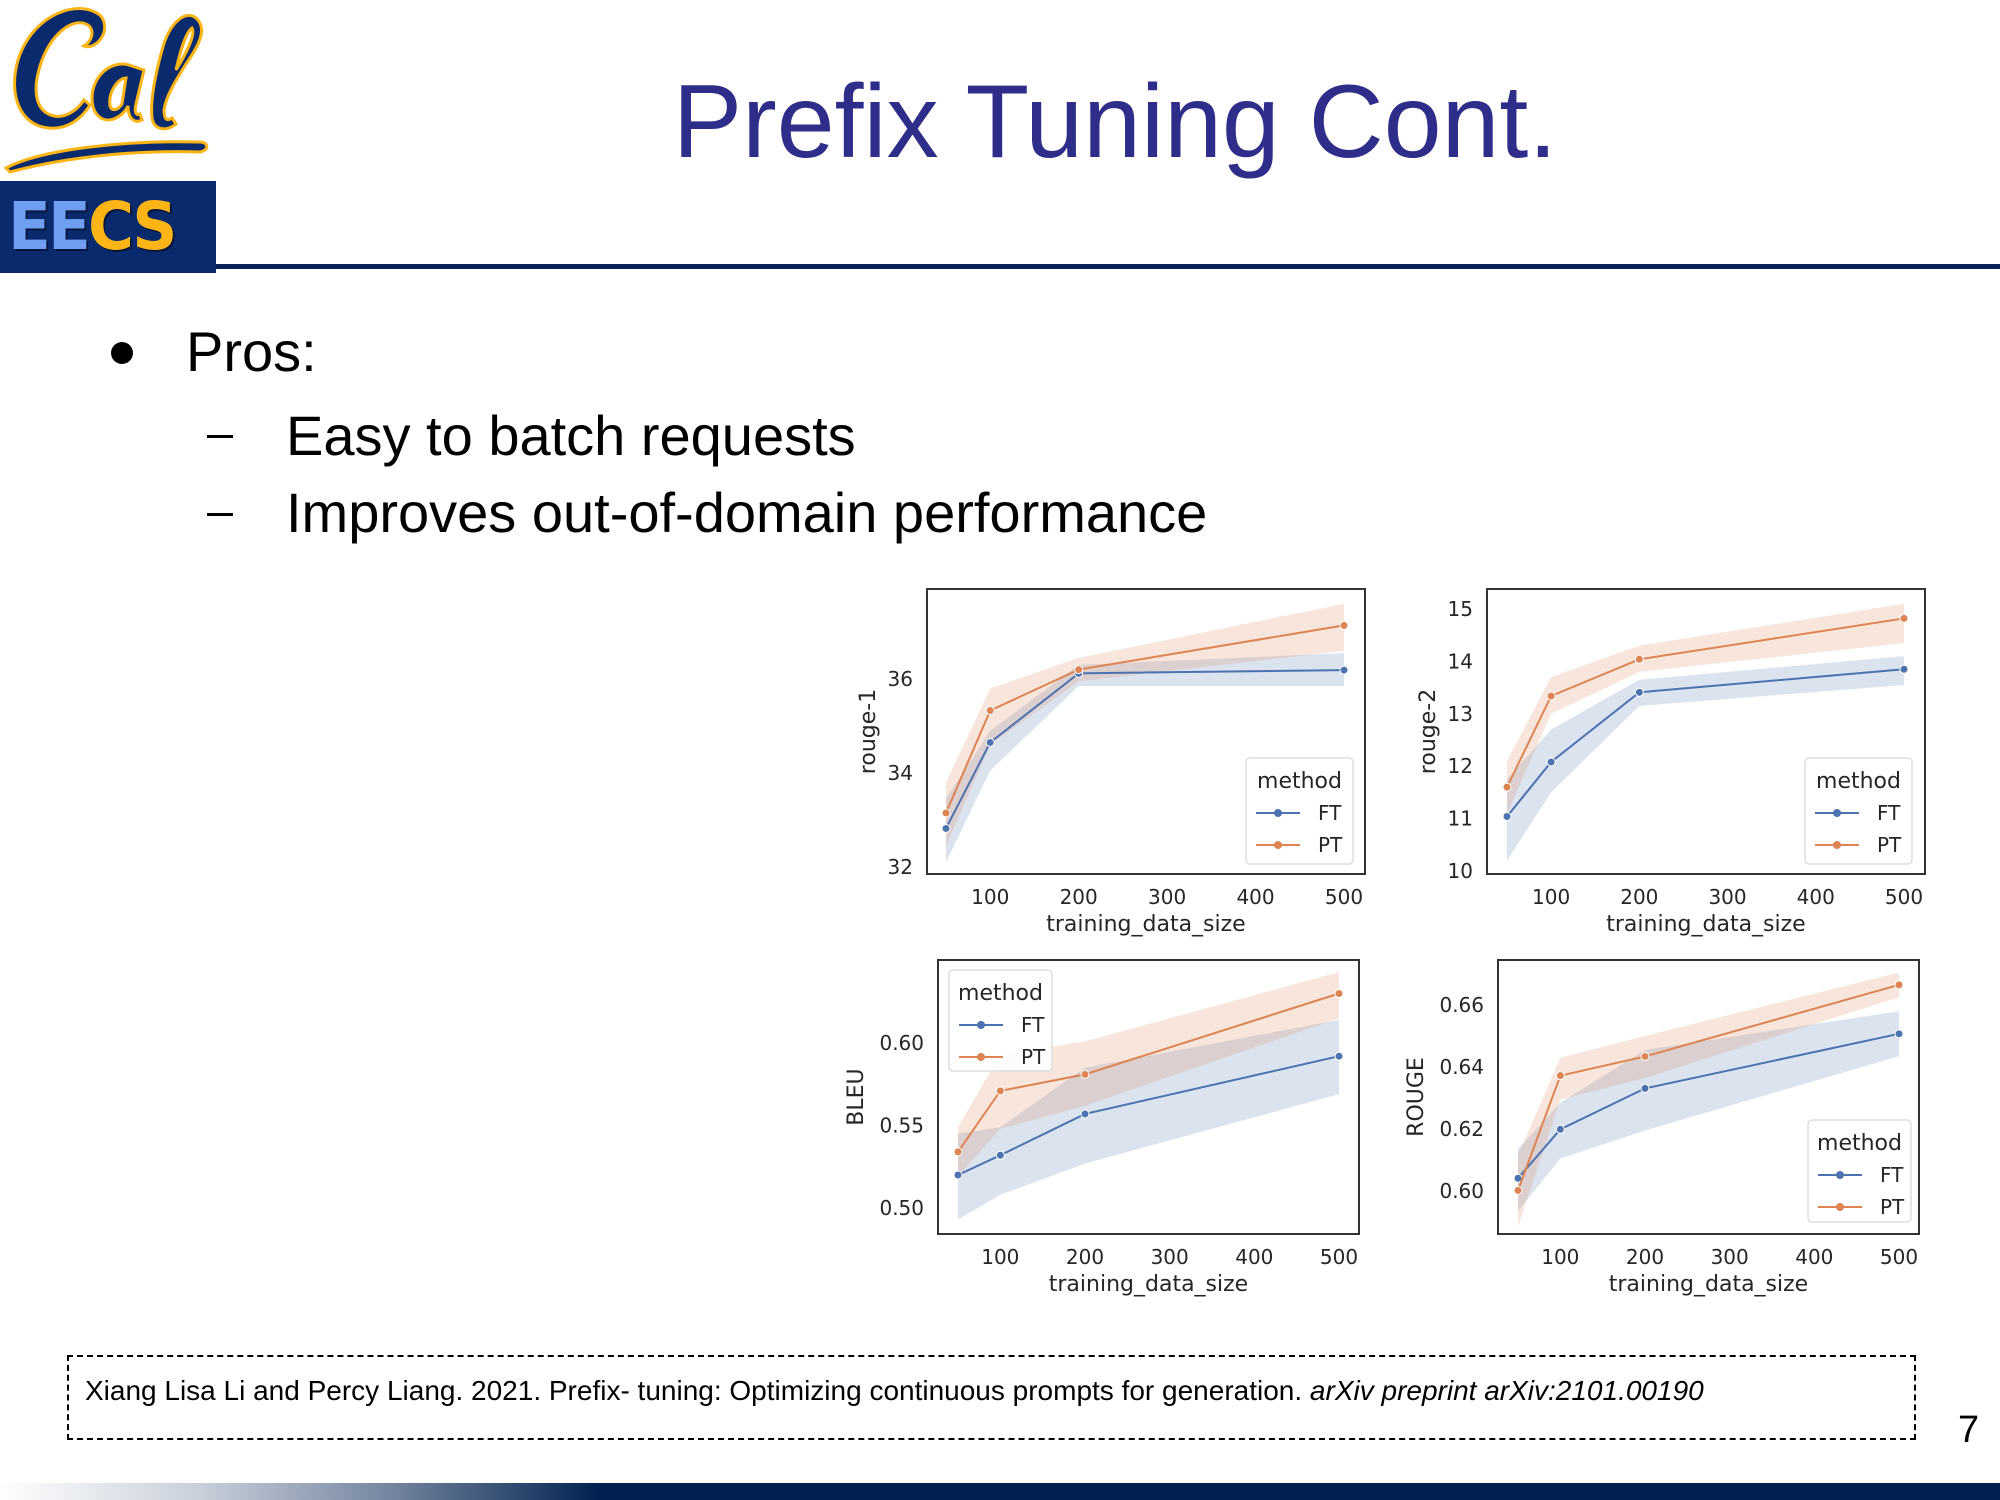  What do you see at coordinates (571, 435) in the screenshot?
I see `sub-bullet-batch: Easy to batch requests` at bounding box center [571, 435].